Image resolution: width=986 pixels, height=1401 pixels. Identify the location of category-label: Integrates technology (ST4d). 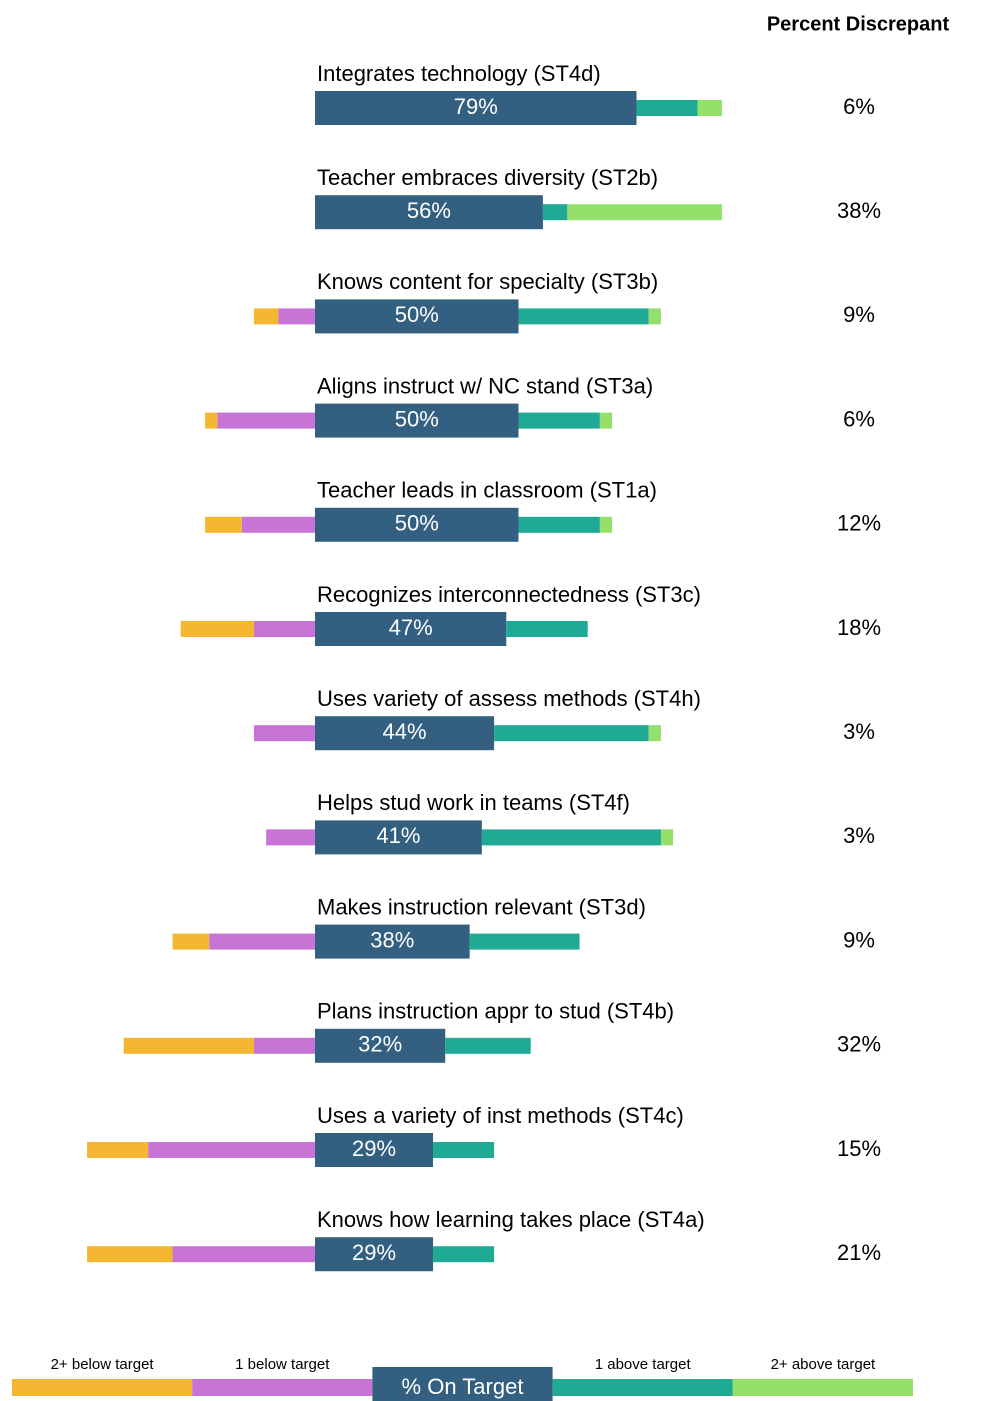
(459, 73).